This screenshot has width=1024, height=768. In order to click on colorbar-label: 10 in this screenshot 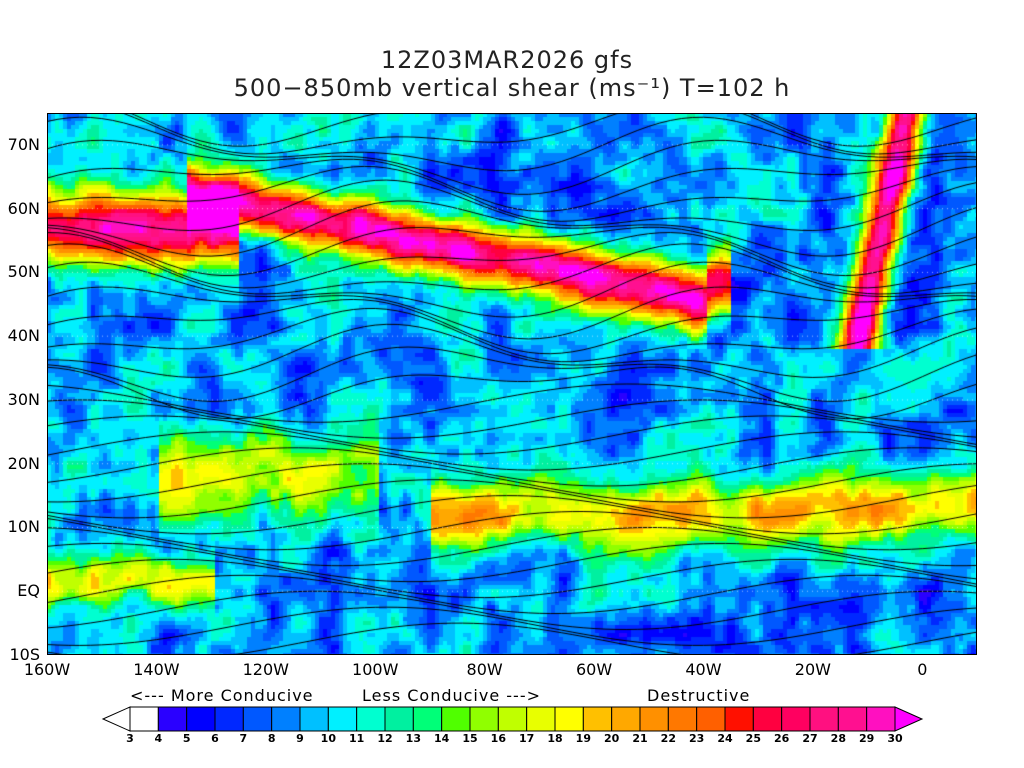, I will do `click(328, 738)`.